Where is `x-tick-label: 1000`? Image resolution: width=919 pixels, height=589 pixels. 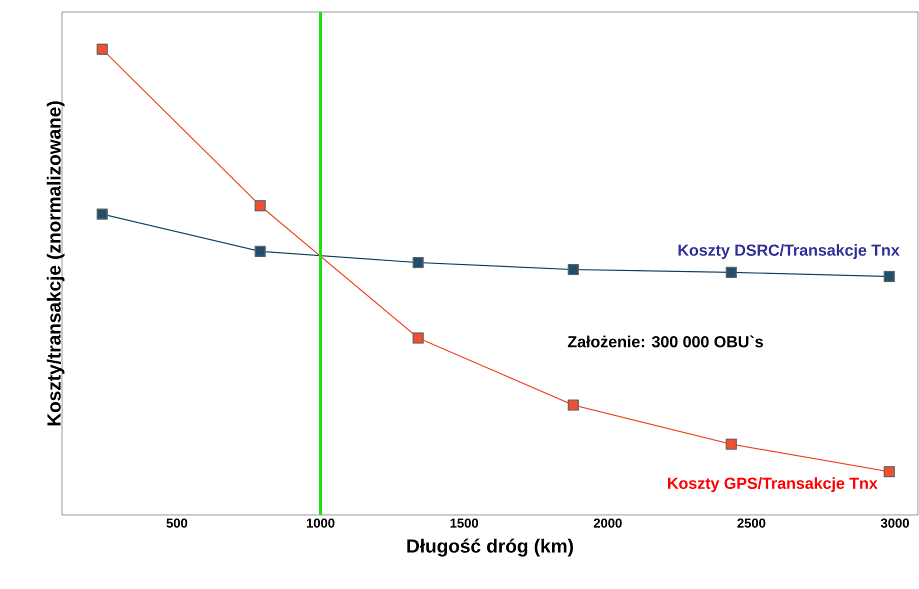
x-tick-label: 1000 is located at coordinates (320, 523).